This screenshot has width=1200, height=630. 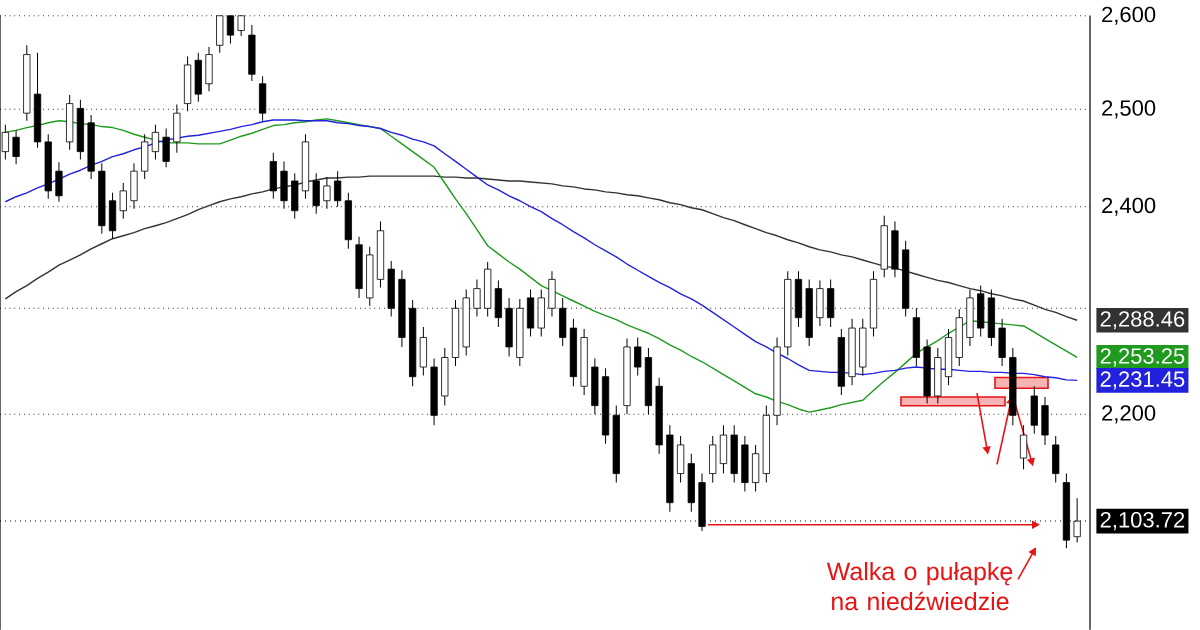 I want to click on data-label: 2,231.45, so click(x=1142, y=380).